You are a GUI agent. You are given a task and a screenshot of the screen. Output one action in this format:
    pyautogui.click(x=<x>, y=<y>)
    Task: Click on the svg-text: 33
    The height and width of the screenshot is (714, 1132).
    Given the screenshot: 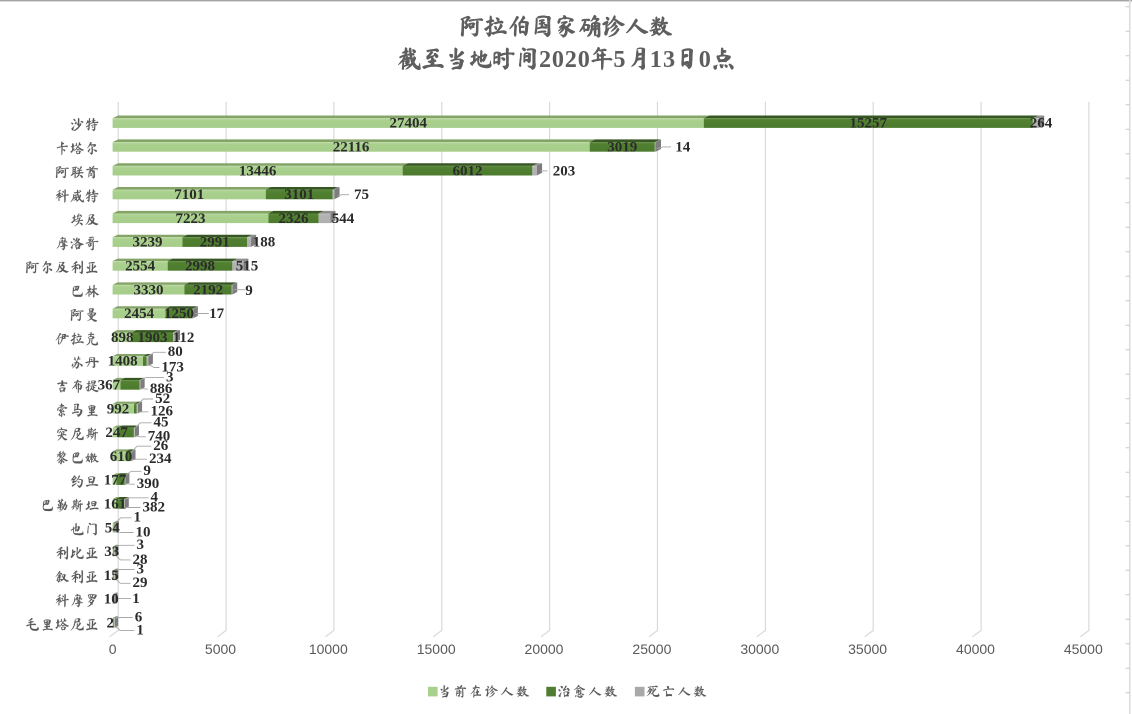 What is the action you would take?
    pyautogui.click(x=111, y=552)
    